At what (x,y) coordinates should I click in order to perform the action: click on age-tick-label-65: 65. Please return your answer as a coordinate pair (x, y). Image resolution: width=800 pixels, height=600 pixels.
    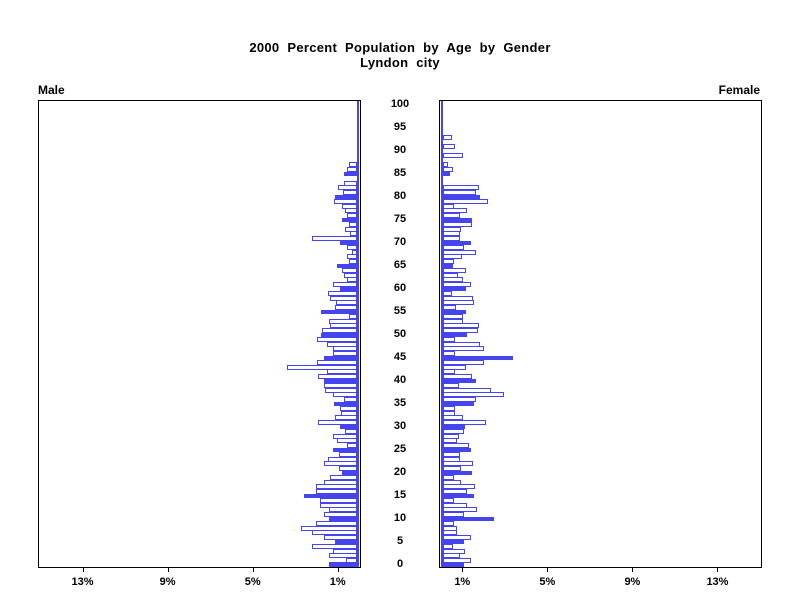
    Looking at the image, I should click on (400, 264).